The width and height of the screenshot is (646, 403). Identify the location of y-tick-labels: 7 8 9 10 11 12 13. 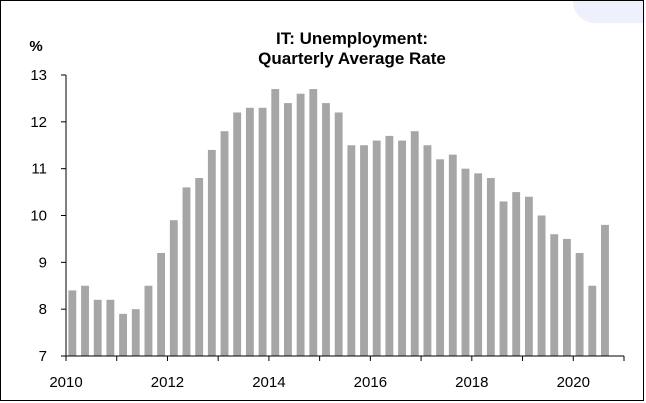
(38, 216).